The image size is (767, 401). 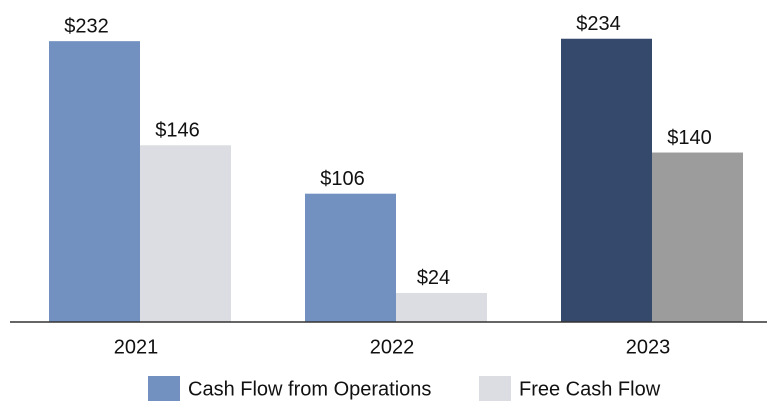 What do you see at coordinates (177, 131) in the screenshot?
I see `value-label: $146` at bounding box center [177, 131].